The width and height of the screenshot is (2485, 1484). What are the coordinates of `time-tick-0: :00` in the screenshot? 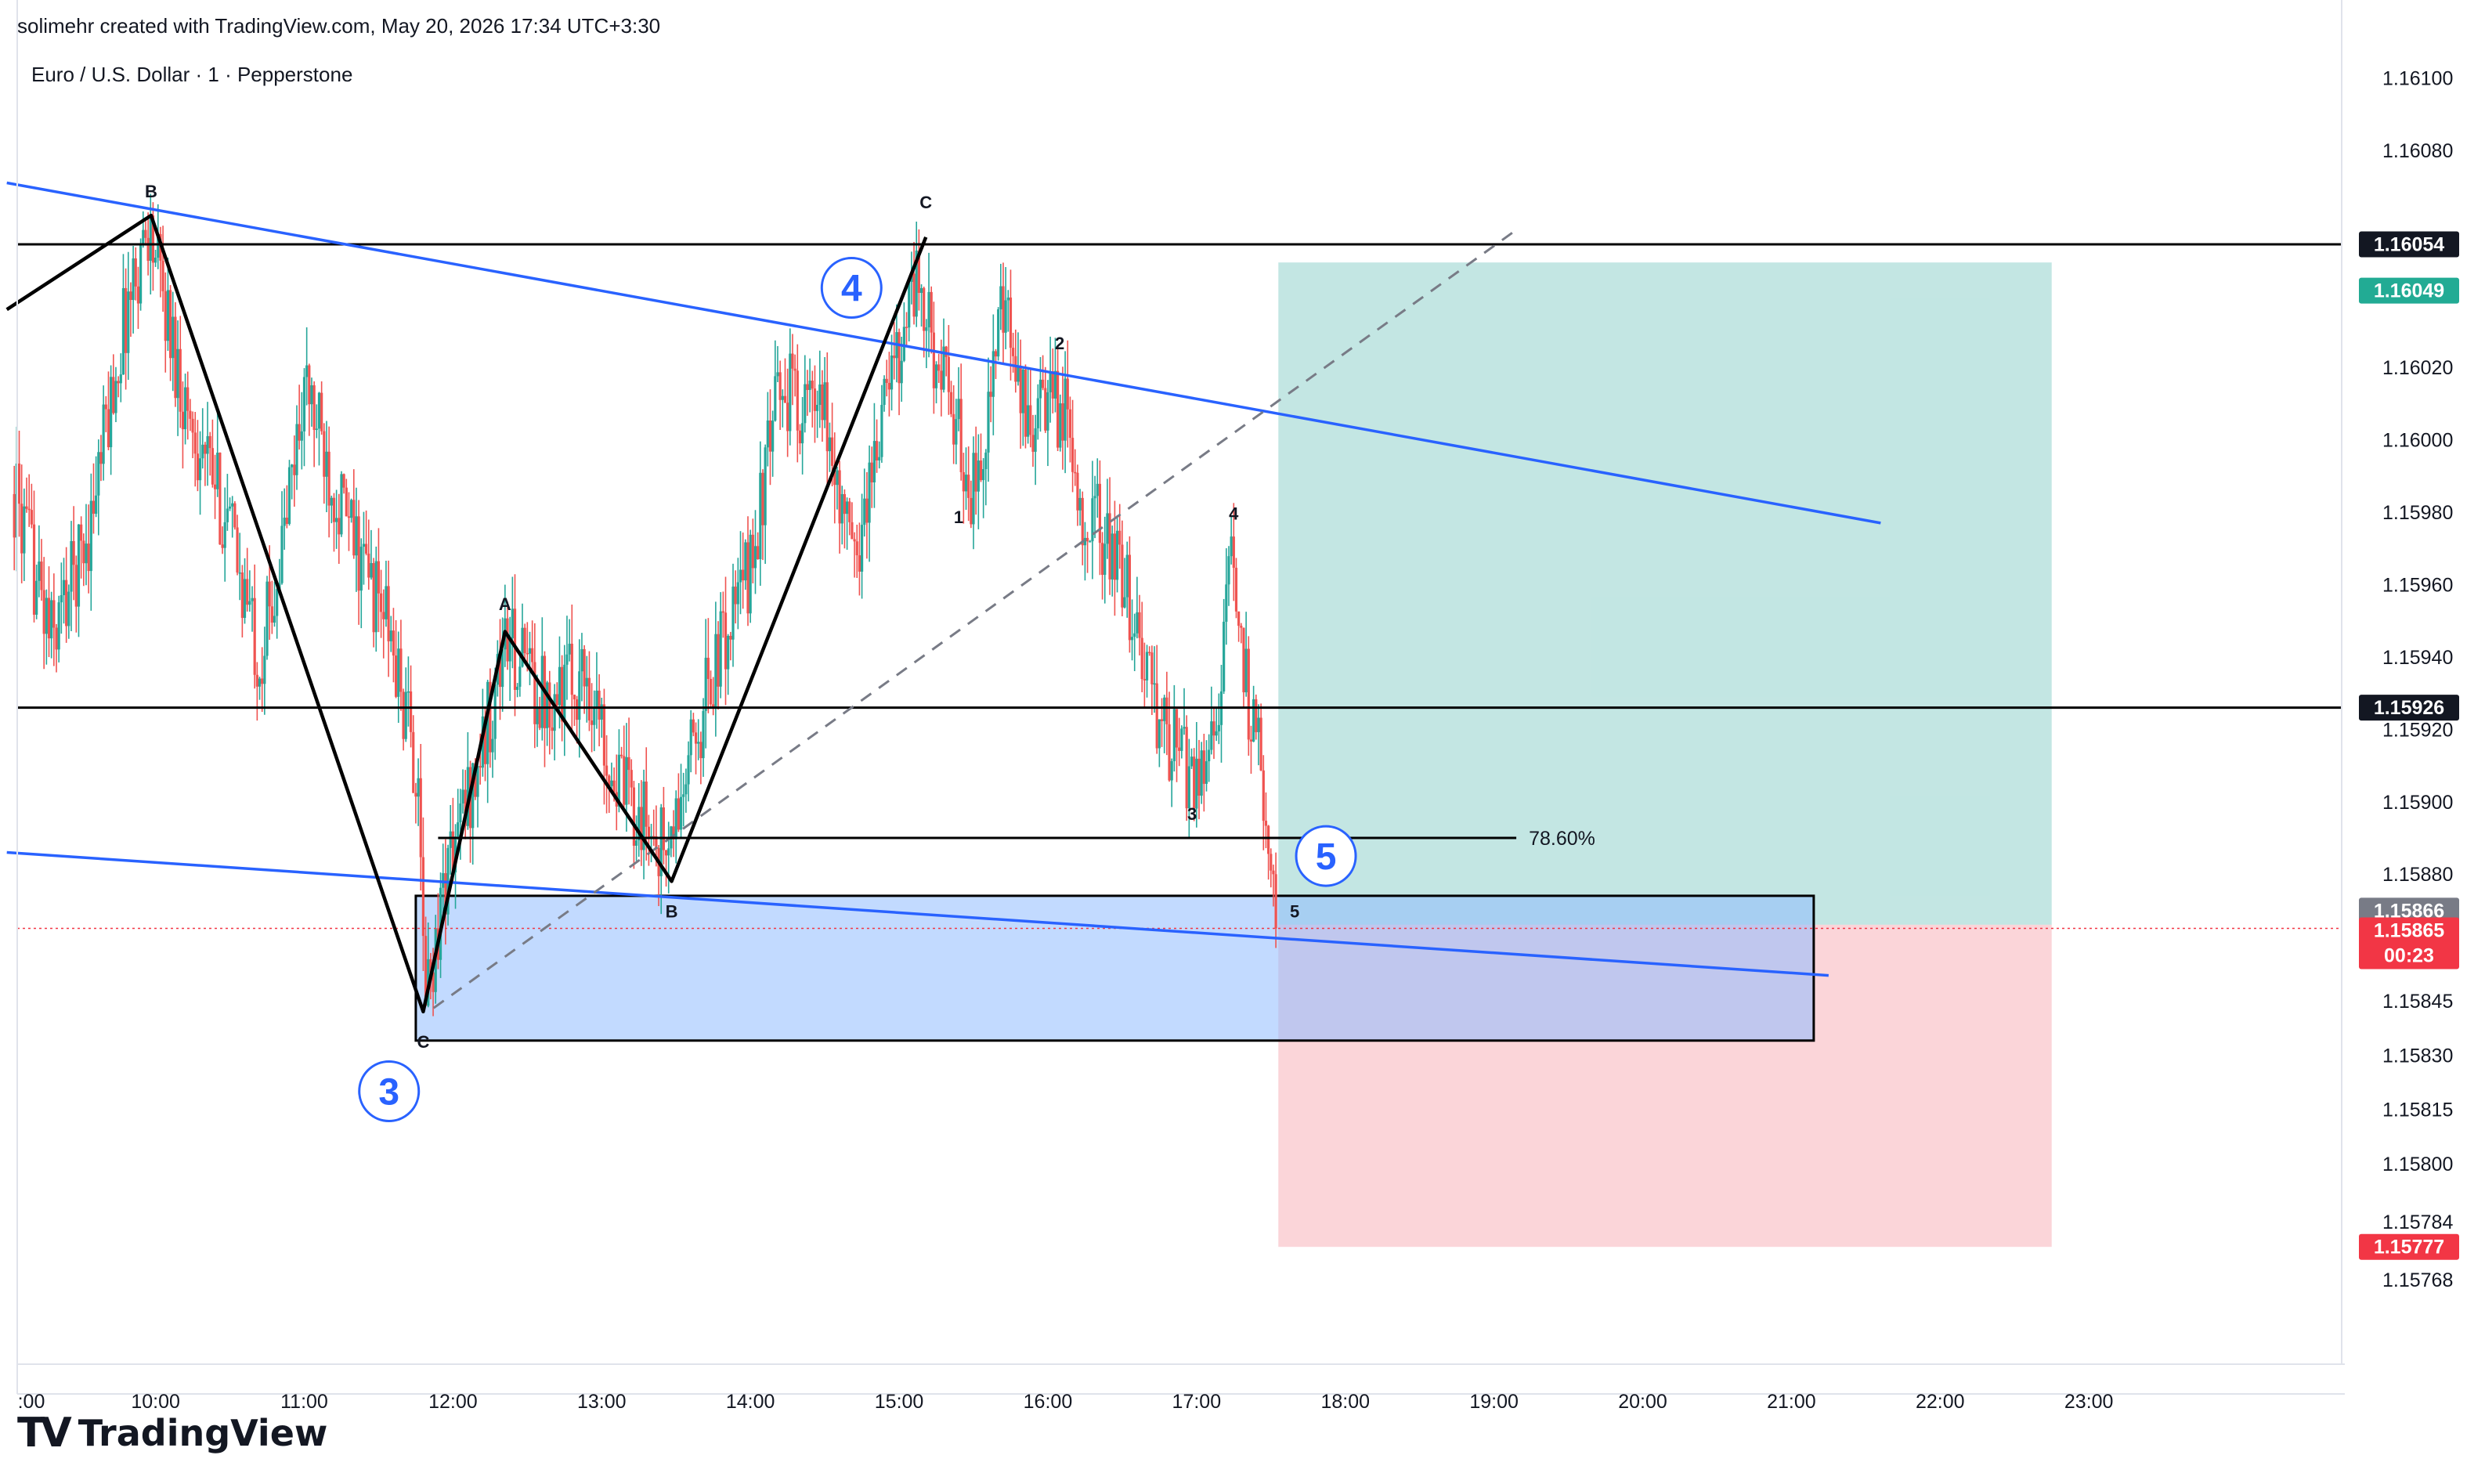 It's located at (31, 1402).